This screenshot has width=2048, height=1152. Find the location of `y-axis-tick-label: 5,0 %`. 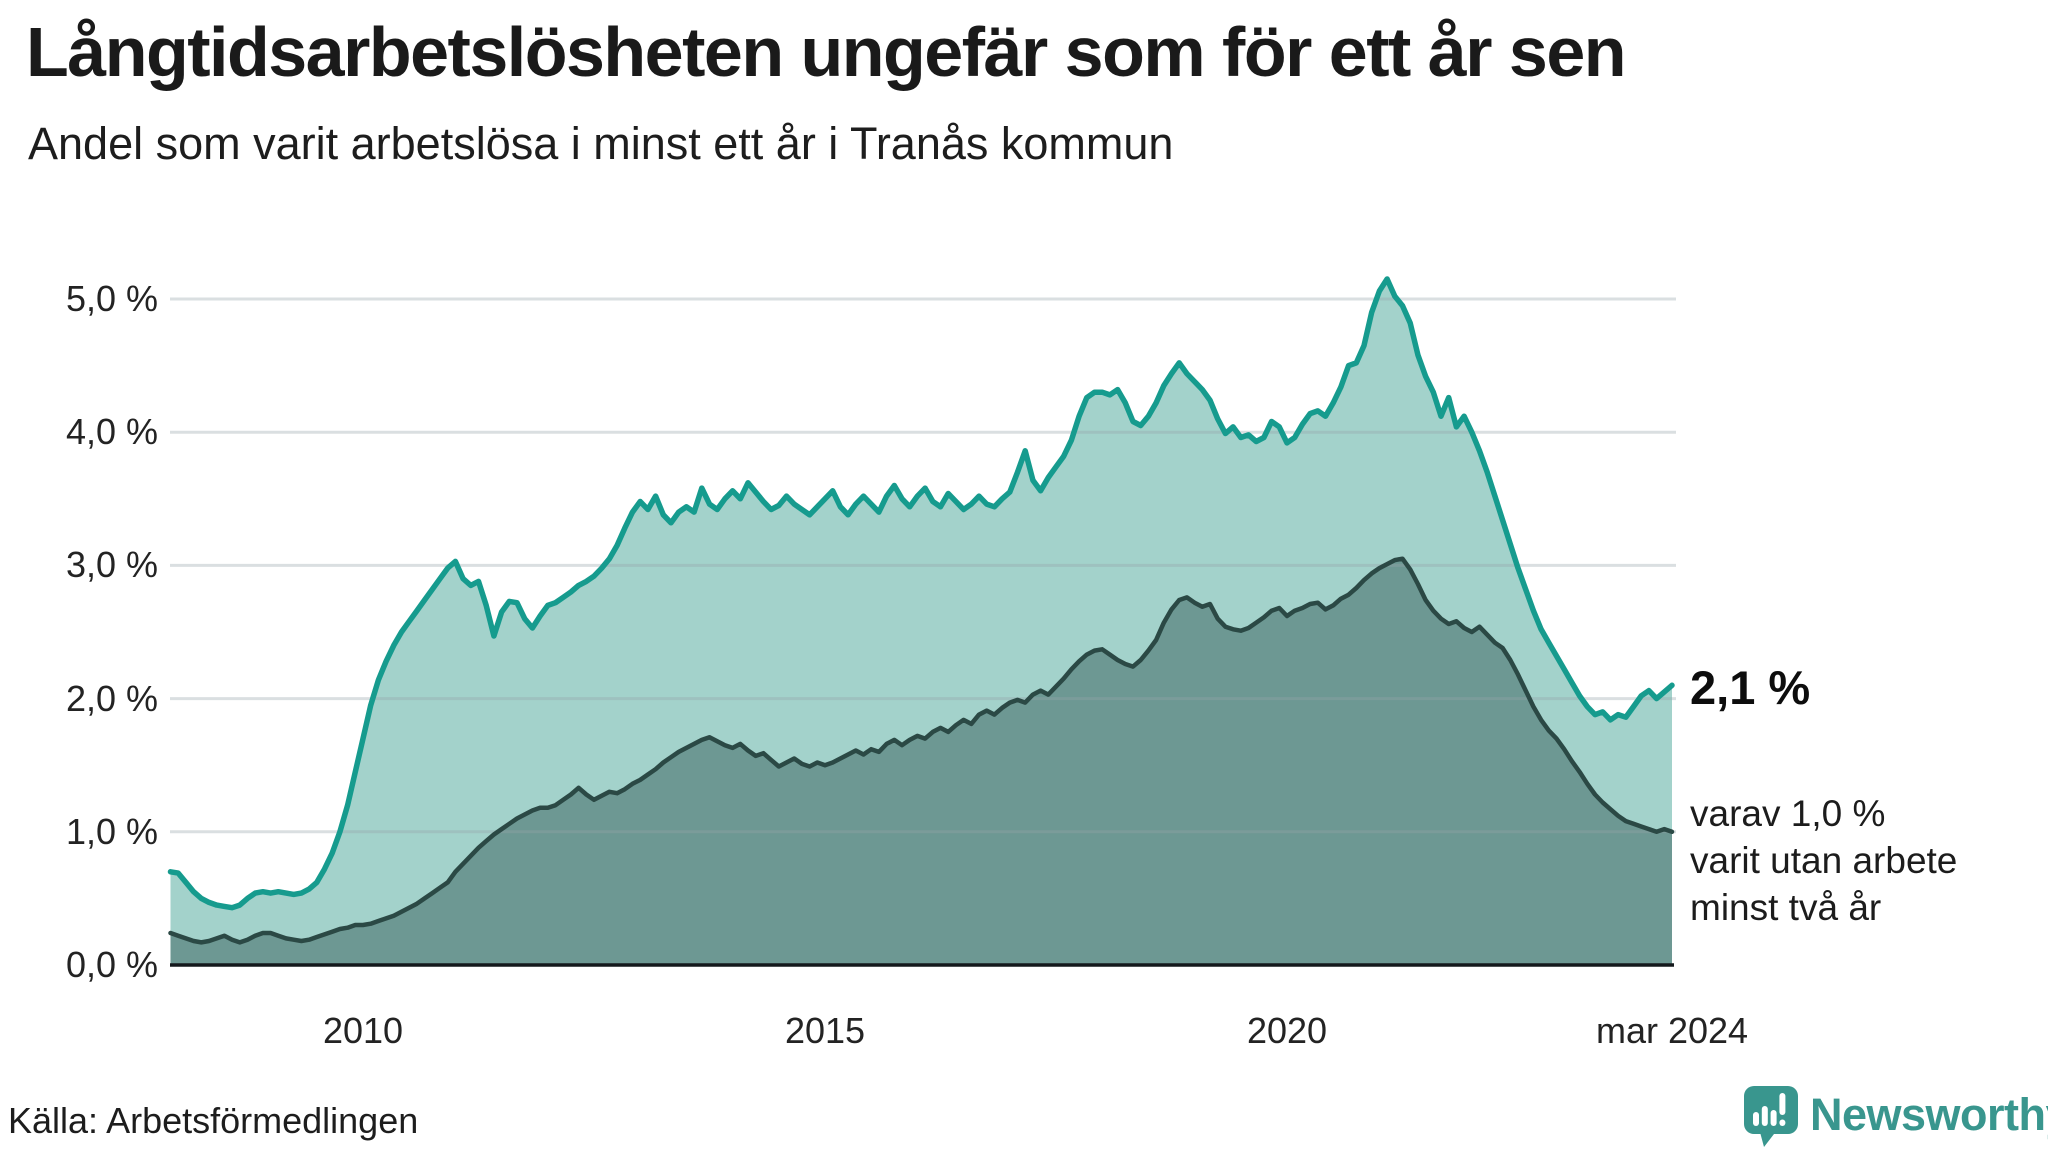

y-axis-tick-label: 5,0 % is located at coordinates (111, 298).